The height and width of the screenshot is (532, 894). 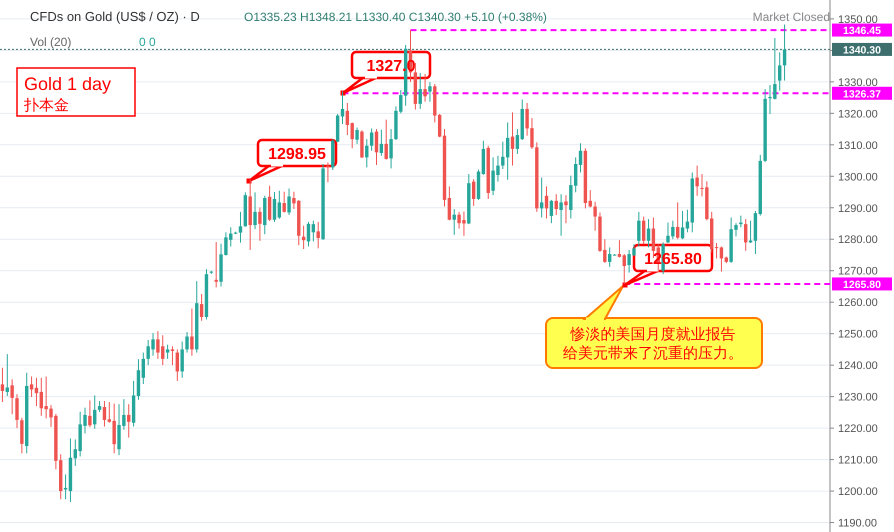 I want to click on y-tick-label: 1260.00, so click(x=858, y=303).